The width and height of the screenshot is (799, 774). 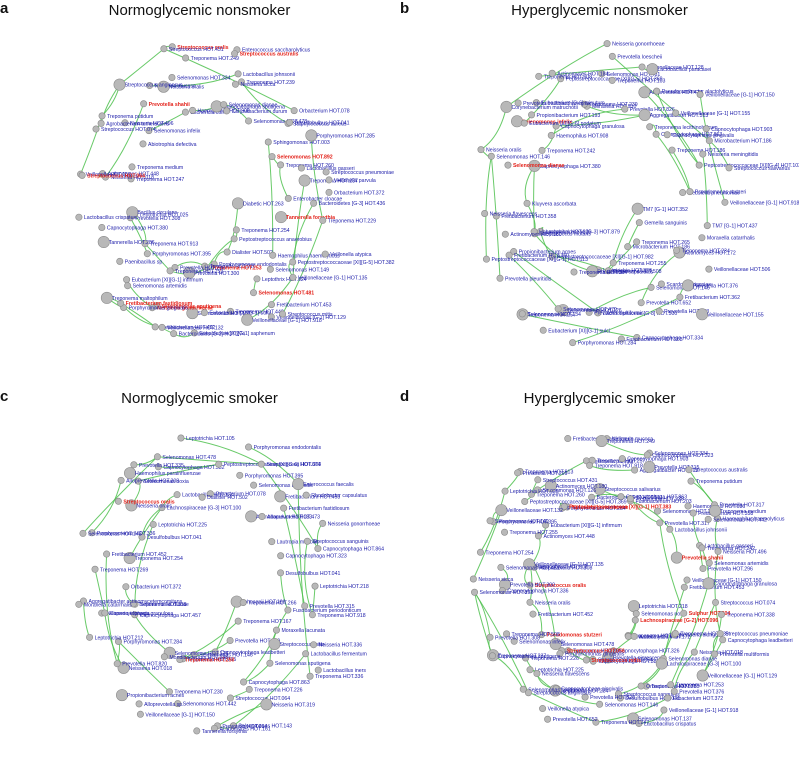 What do you see at coordinates (235, 313) in the screenshot?
I see `network-node: Eubacterium [XI][G-1] sulci` at bounding box center [235, 313].